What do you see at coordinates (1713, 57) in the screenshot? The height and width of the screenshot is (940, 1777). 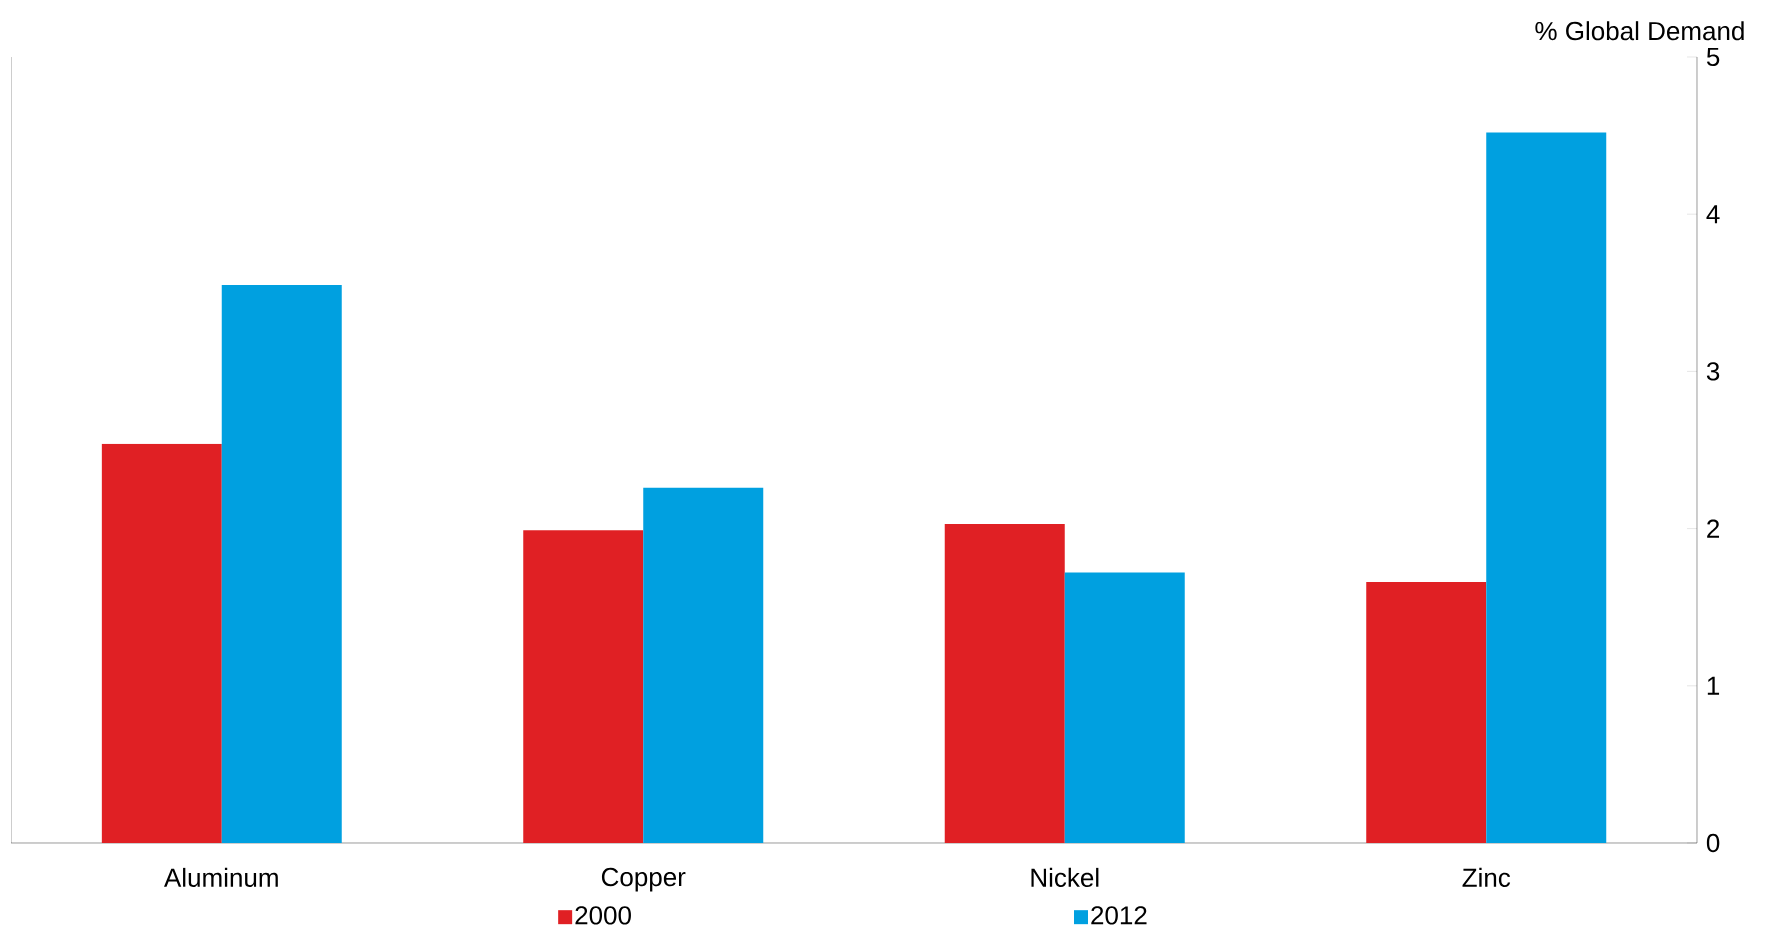 I see `y-tick-label: 5` at bounding box center [1713, 57].